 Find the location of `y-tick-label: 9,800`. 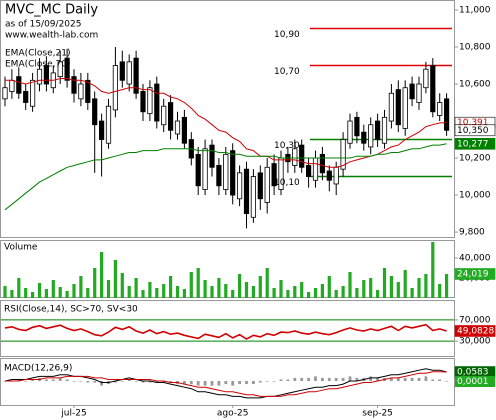

y-tick-label: 9,800 is located at coordinates (472, 233).